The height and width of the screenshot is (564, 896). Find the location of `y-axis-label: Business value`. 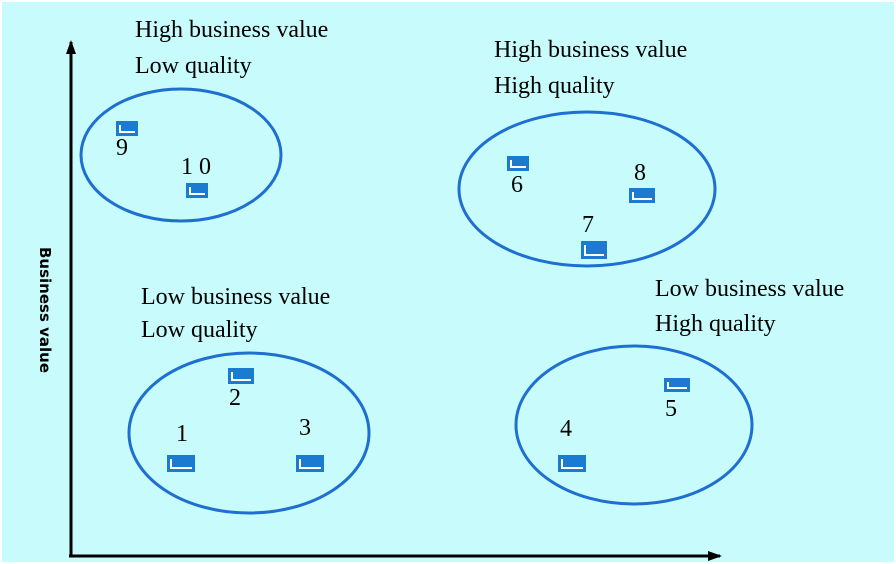

y-axis-label: Business value is located at coordinates (45, 310).